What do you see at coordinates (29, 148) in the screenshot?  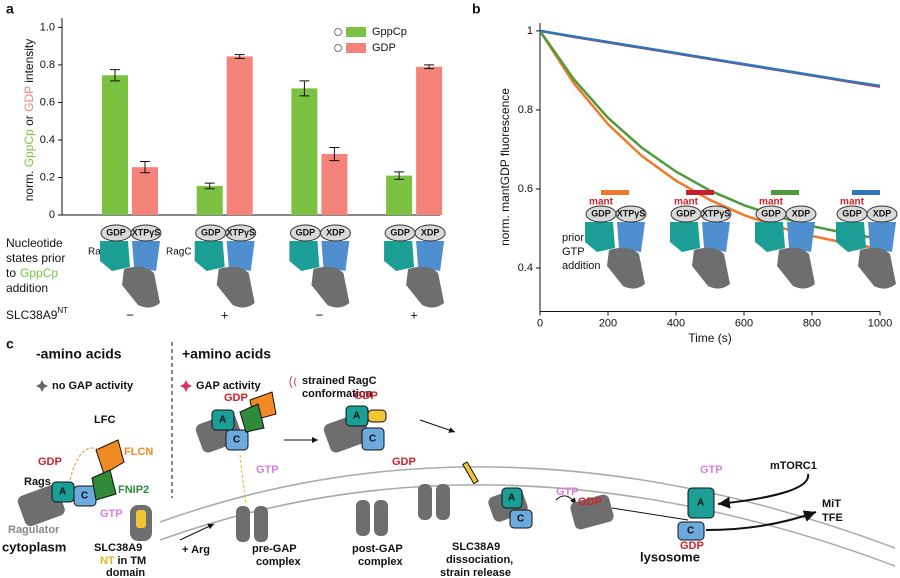 I see `label-part: GppCp` at bounding box center [29, 148].